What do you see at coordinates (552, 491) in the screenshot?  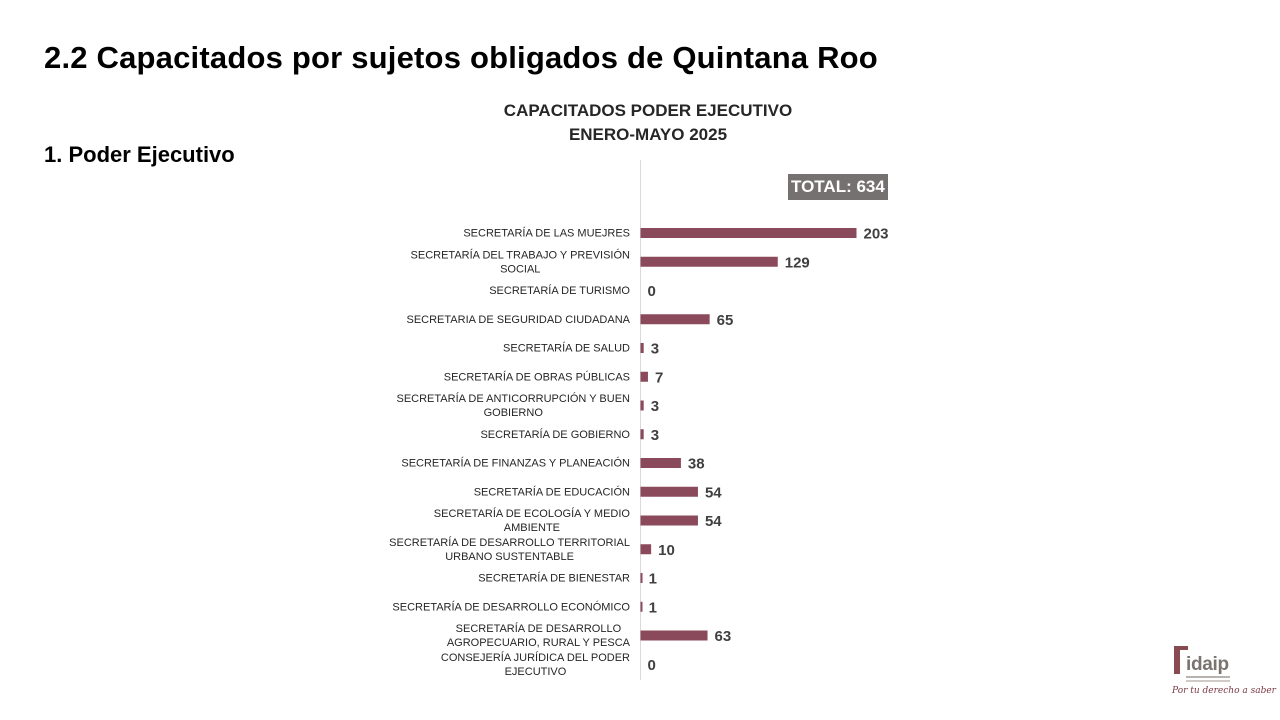 I see `category-label: SECRETARÍA DE EDUCACIÓN` at bounding box center [552, 491].